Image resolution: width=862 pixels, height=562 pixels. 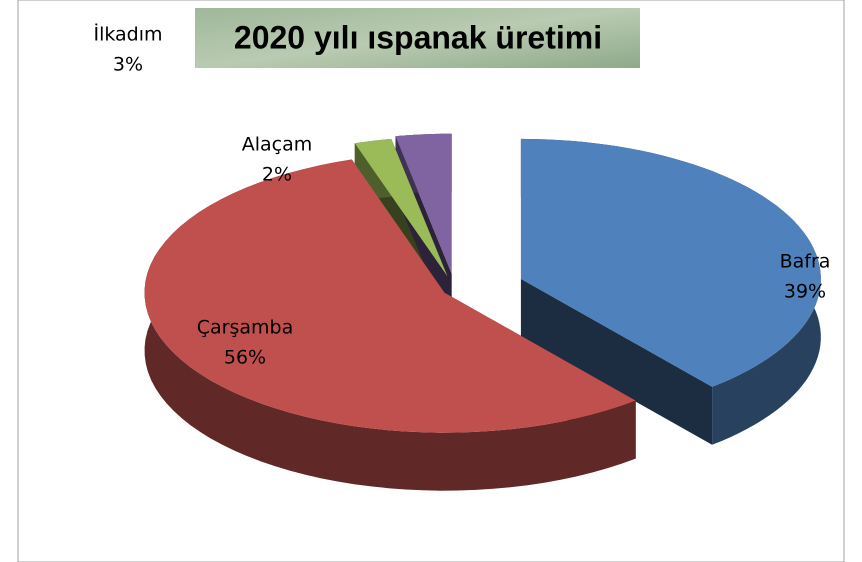 I want to click on chart-title: 2020 yılı ıspanak üretimi, so click(x=418, y=37).